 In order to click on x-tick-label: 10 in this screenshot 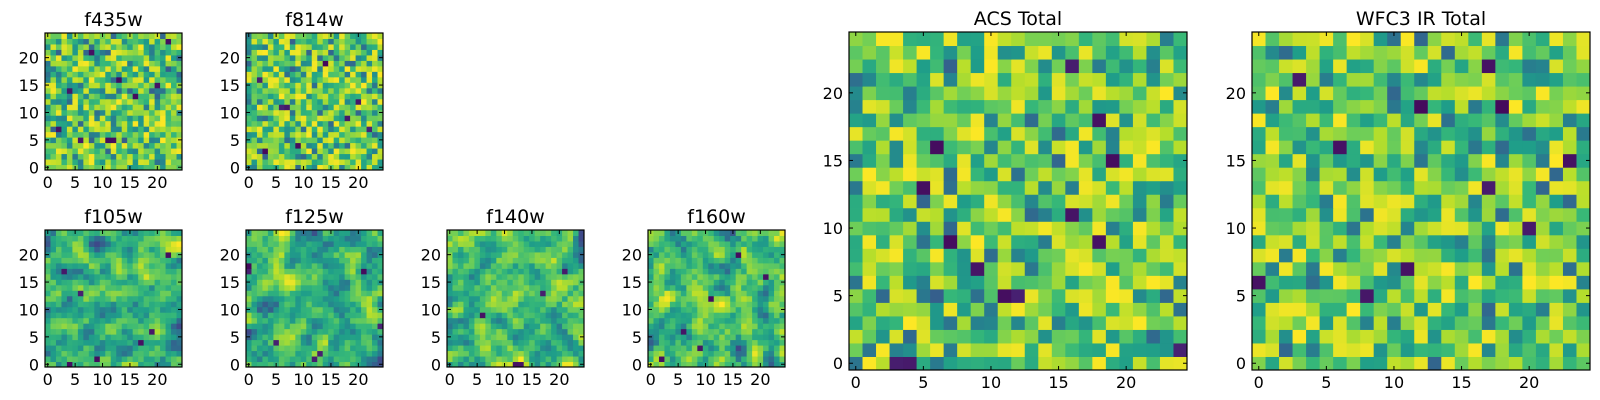, I will do `click(102, 379)`.